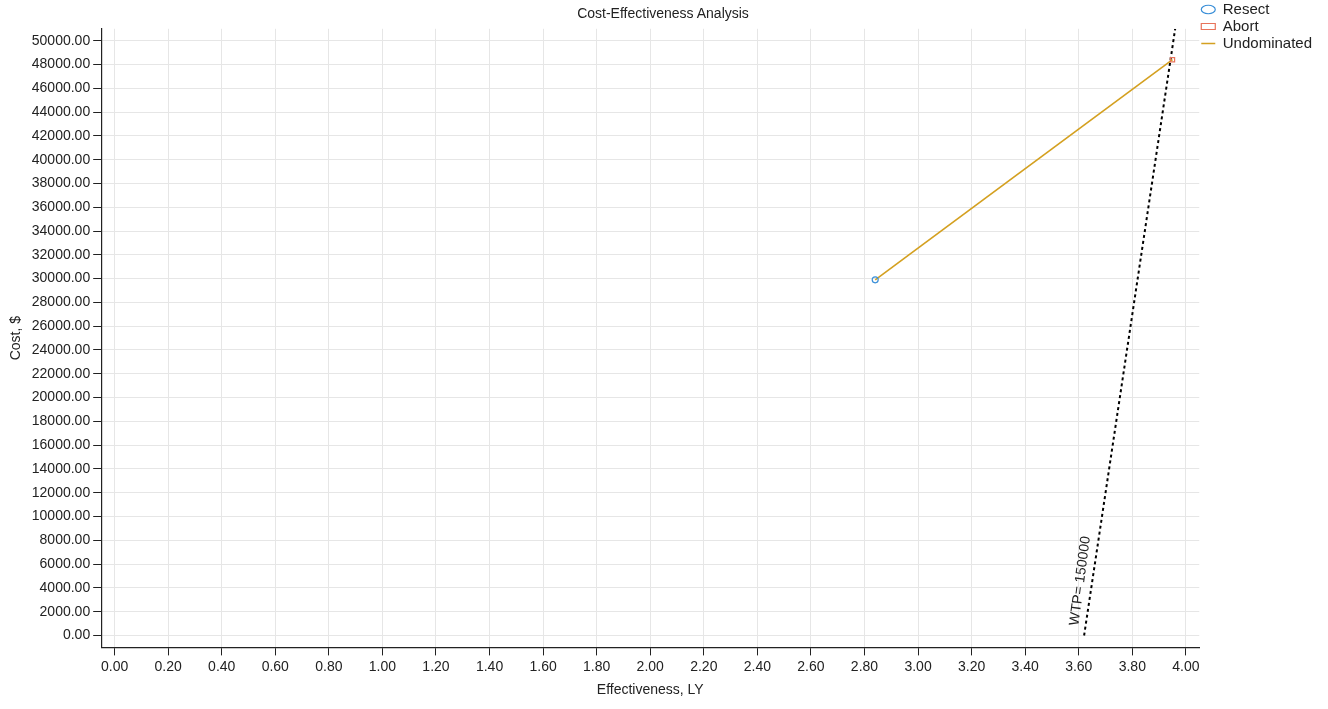 Image resolution: width=1328 pixels, height=709 pixels. I want to click on y-tick-label: 4000.00, so click(65, 586).